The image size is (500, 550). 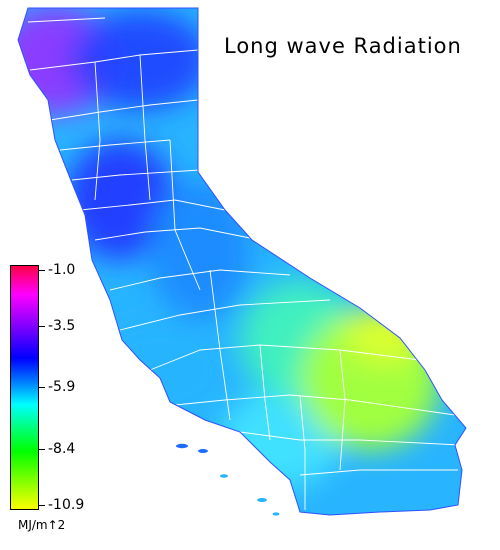 I want to click on legend-colorbar, so click(x=24, y=387).